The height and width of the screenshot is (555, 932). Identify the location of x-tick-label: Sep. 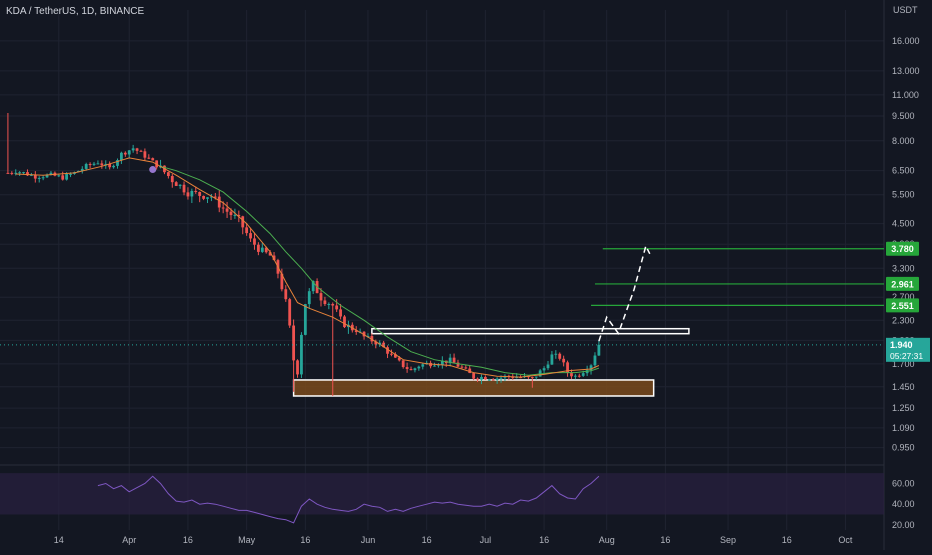
(728, 540).